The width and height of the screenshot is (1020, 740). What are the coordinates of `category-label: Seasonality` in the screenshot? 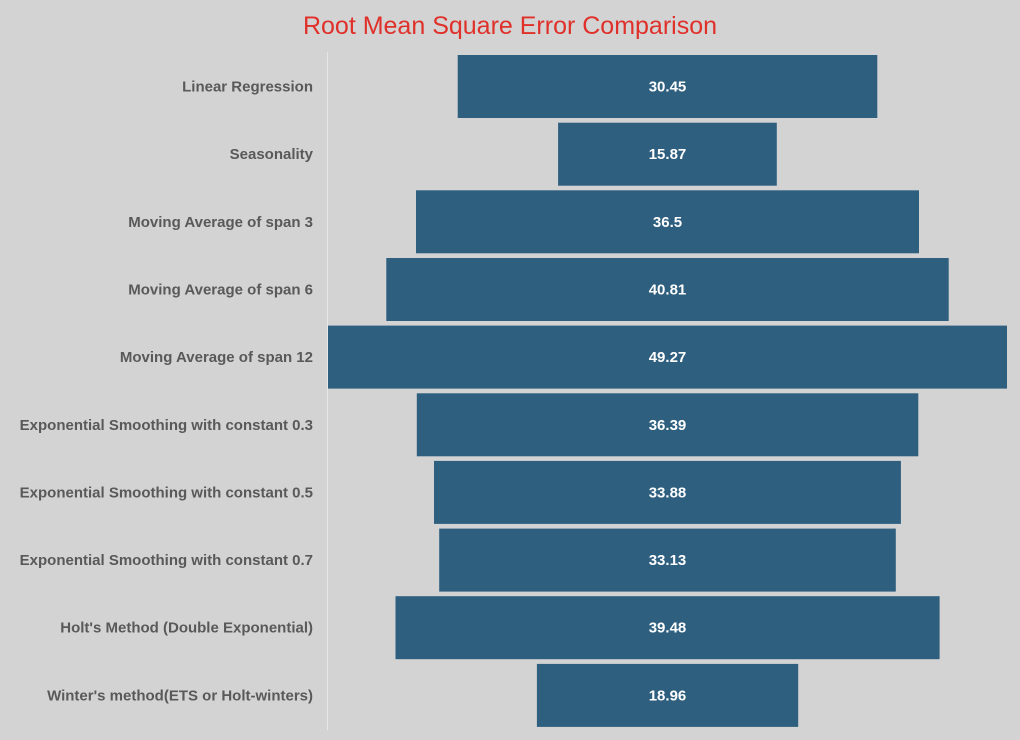 It's located at (272, 154).